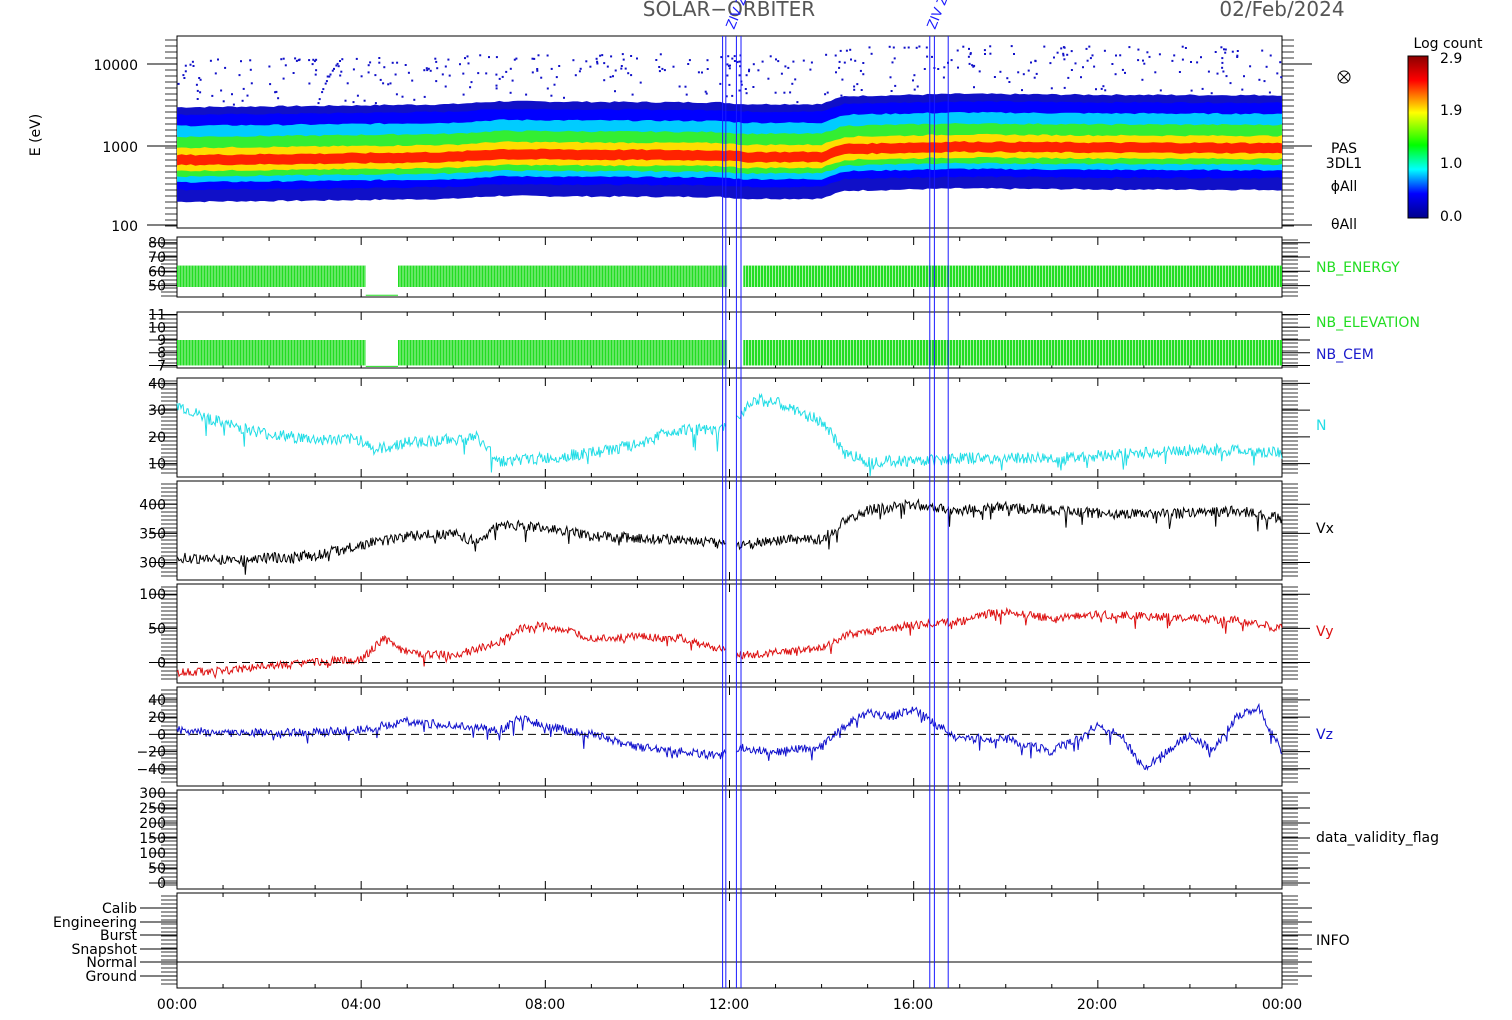 Image resolution: width=1512 pixels, height=1020 pixels. What do you see at coordinates (271, 353) in the screenshot?
I see `nb-elevation-block` at bounding box center [271, 353].